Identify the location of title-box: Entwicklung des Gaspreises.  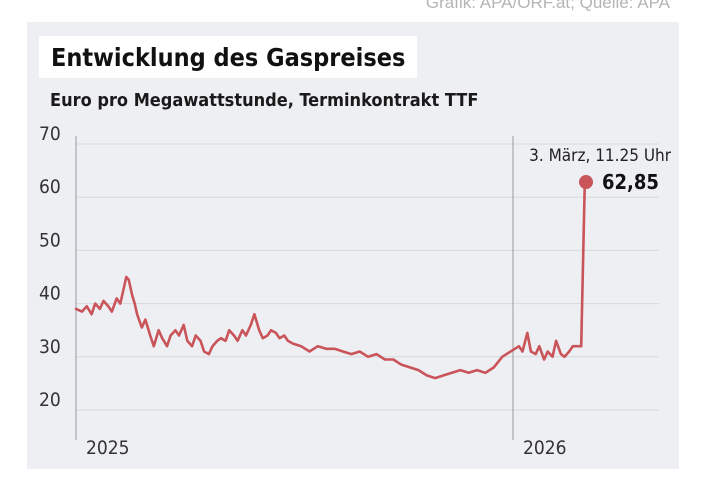
(228, 57).